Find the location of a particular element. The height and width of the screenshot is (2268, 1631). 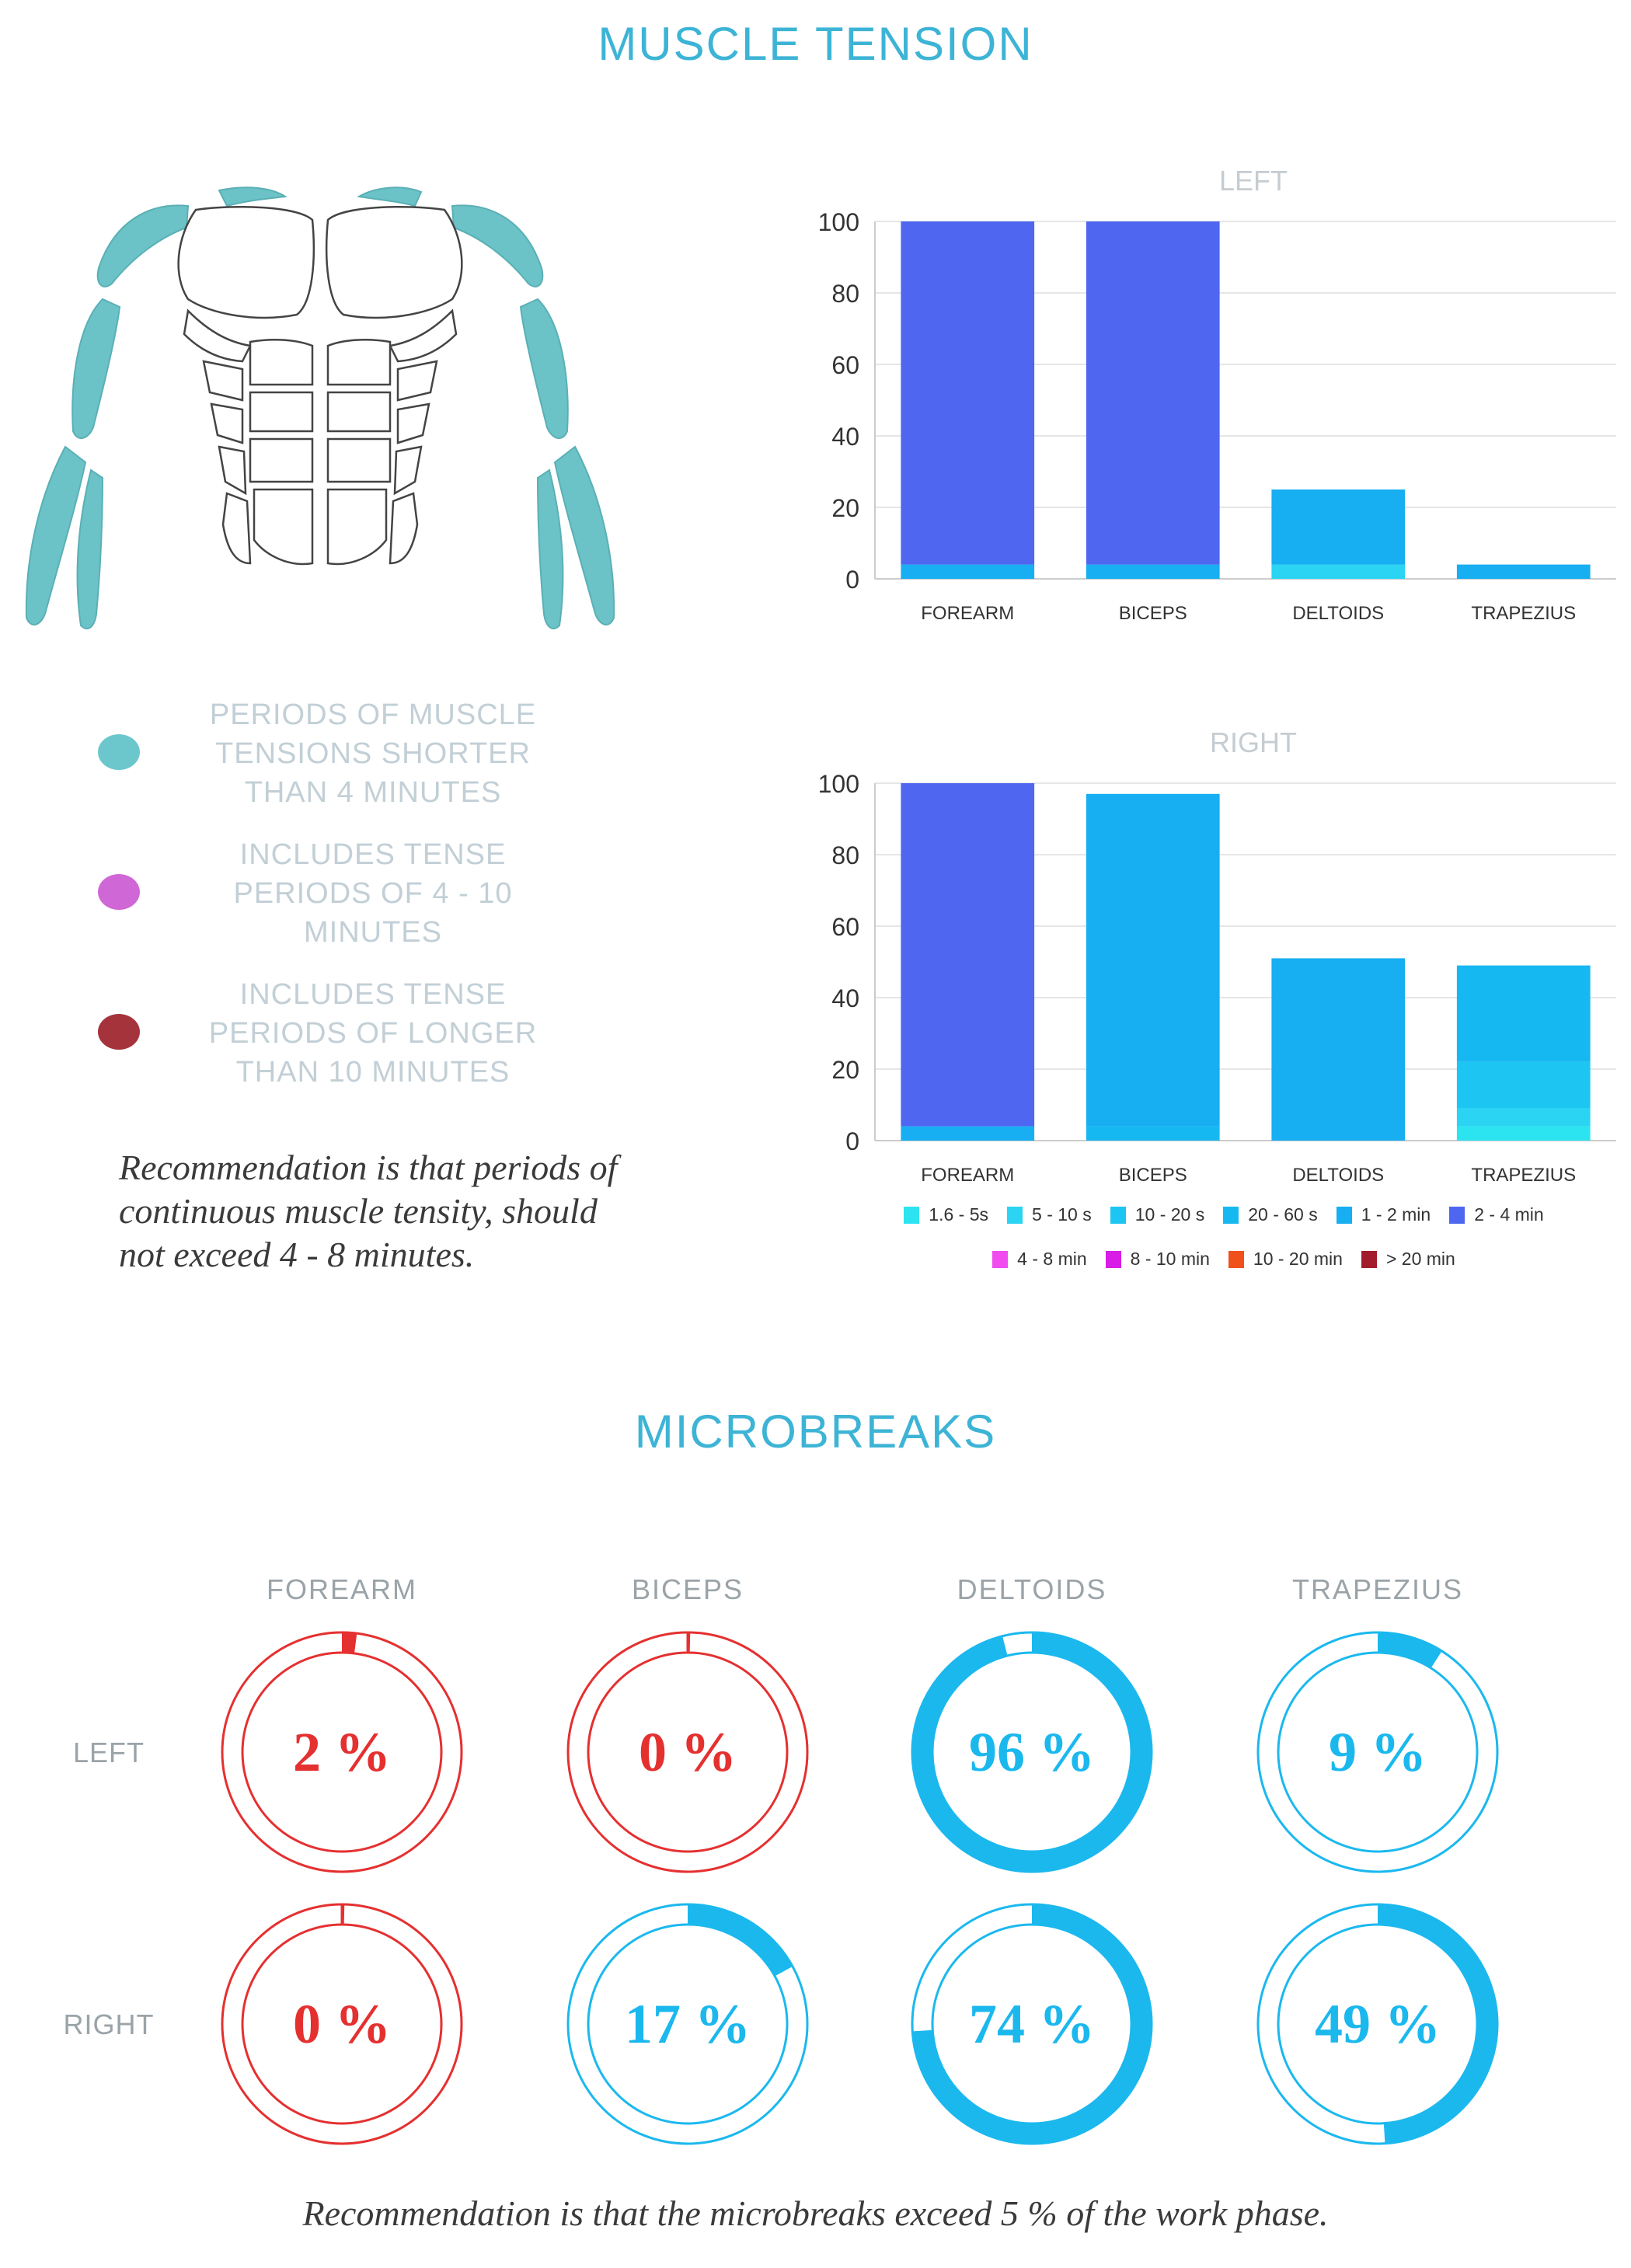

microbreak-donut: 17 % is located at coordinates (688, 2024).